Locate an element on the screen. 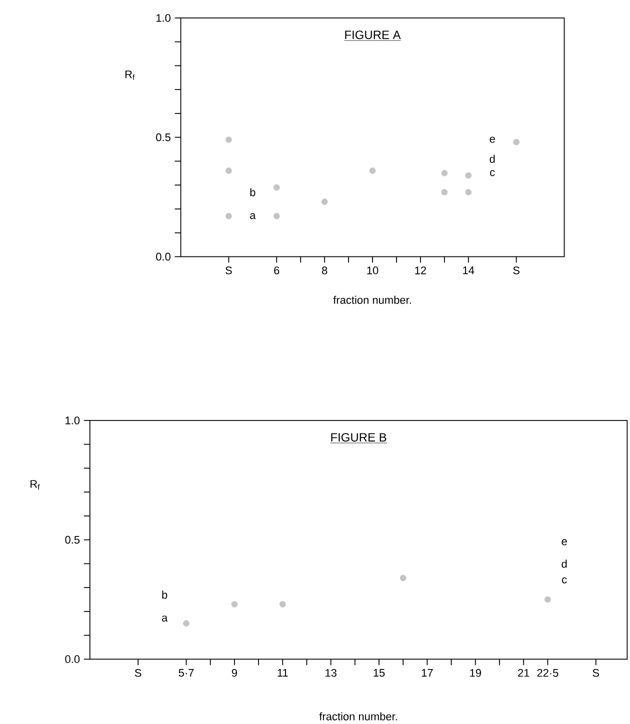 Image resolution: width=630 pixels, height=724 pixels. x-tick-label: 17 is located at coordinates (427, 673).